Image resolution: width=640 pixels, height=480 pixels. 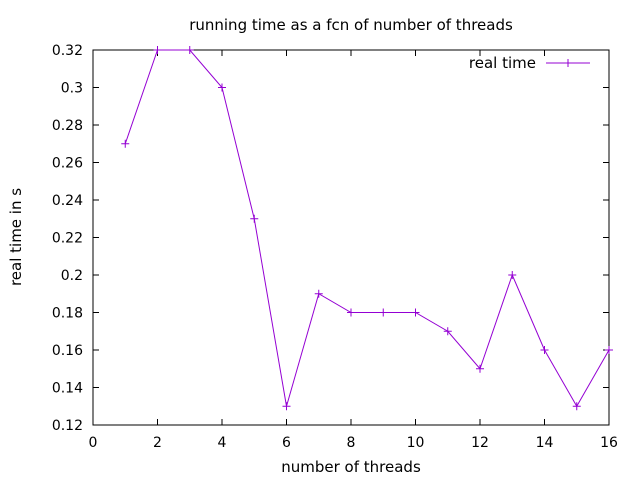 What do you see at coordinates (16, 237) in the screenshot?
I see `y-axis-title: real time in s` at bounding box center [16, 237].